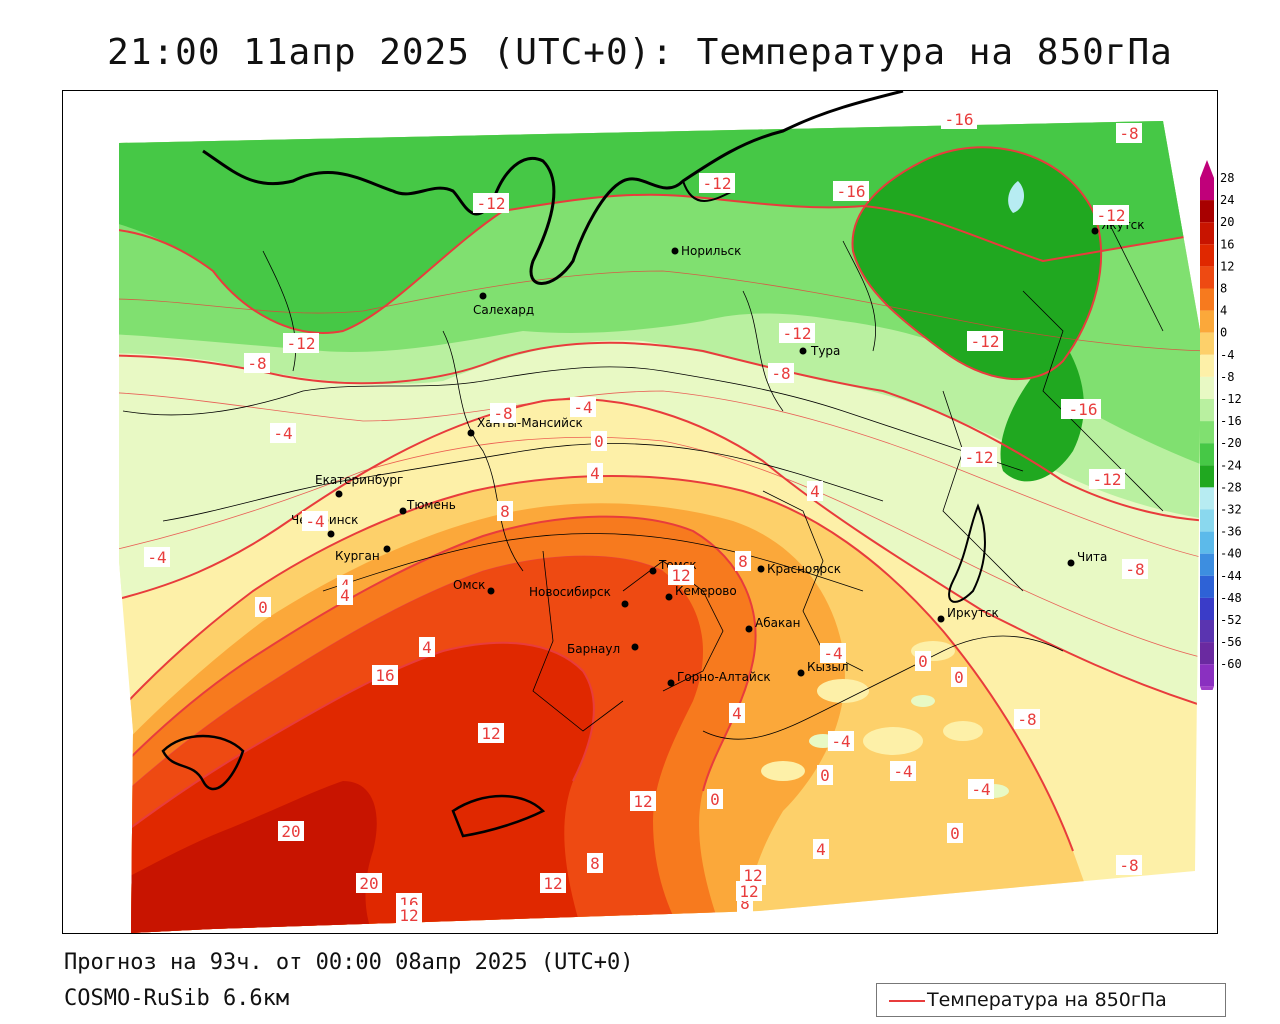 Image resolution: width=1280 pixels, height=1024 pixels. Describe the element at coordinates (363, 554) in the screenshot. I see `city-marker: Курган` at that location.